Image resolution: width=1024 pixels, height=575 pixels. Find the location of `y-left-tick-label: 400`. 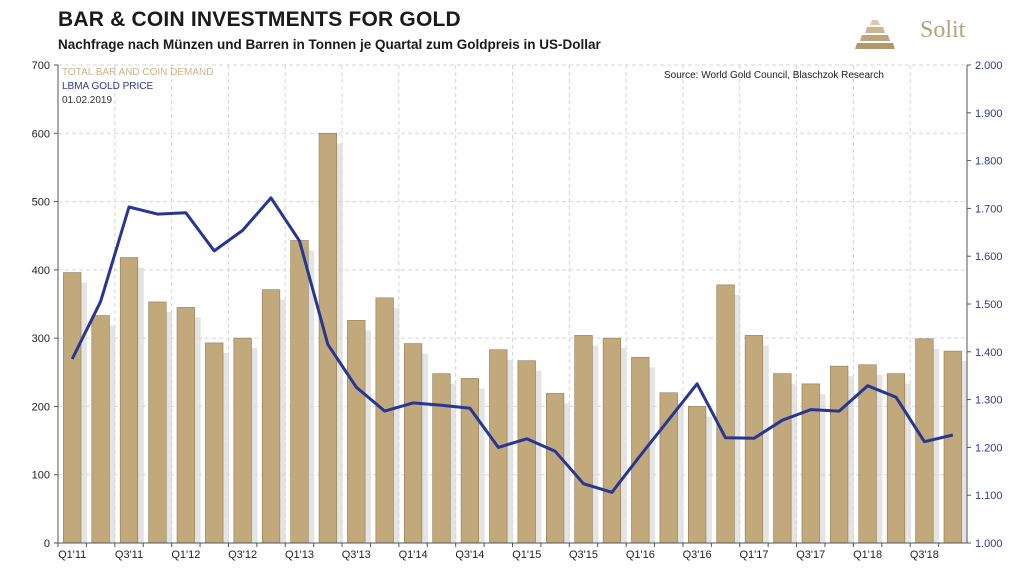

y-left-tick-label: 400 is located at coordinates (41, 271).